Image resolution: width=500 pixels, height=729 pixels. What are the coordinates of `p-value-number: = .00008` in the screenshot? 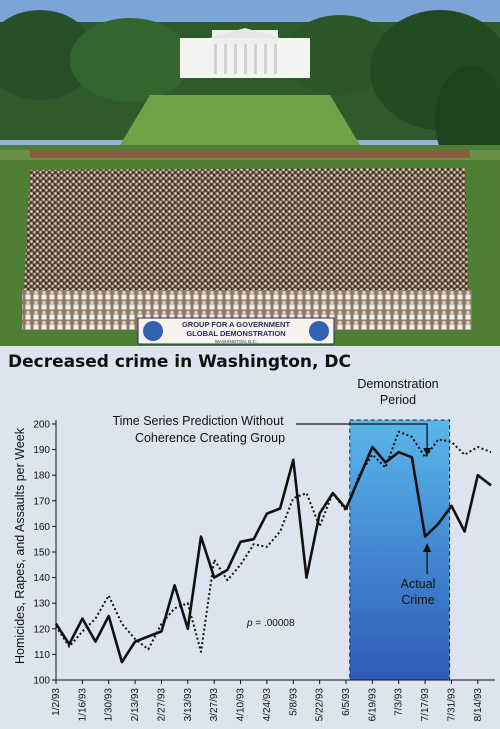 It's located at (274, 623).